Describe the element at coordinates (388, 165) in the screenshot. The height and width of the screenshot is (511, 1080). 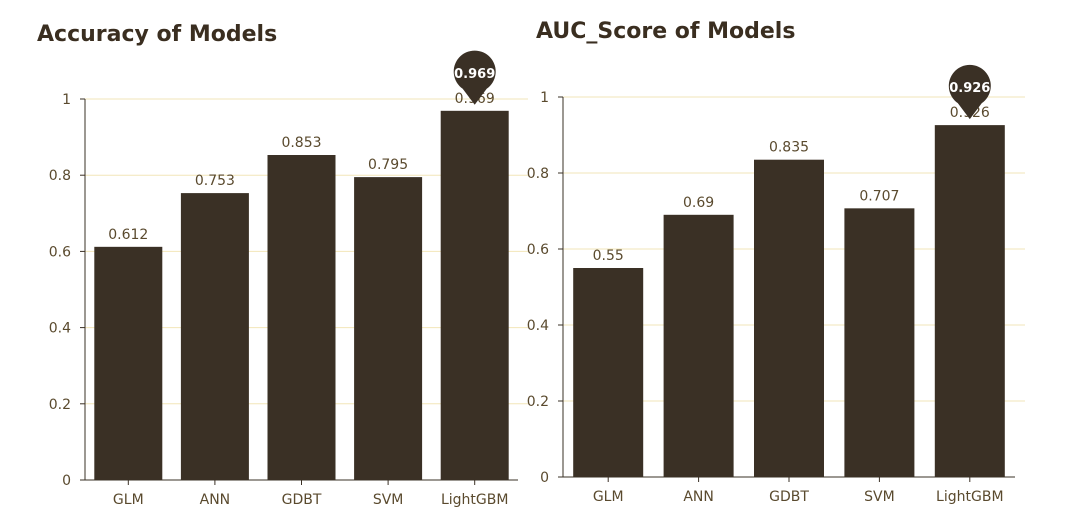
I see `bar-value-label: 0.795` at that location.